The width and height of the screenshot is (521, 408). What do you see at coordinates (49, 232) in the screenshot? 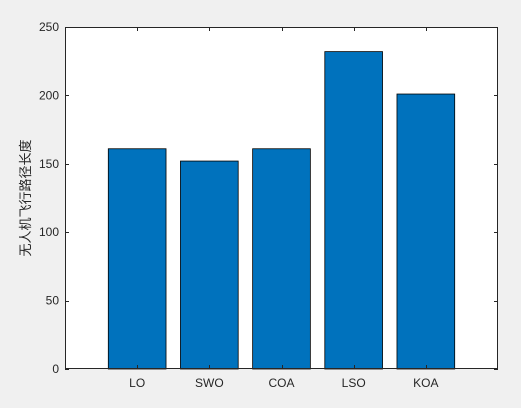
I see `y-tick-label: 100` at bounding box center [49, 232].